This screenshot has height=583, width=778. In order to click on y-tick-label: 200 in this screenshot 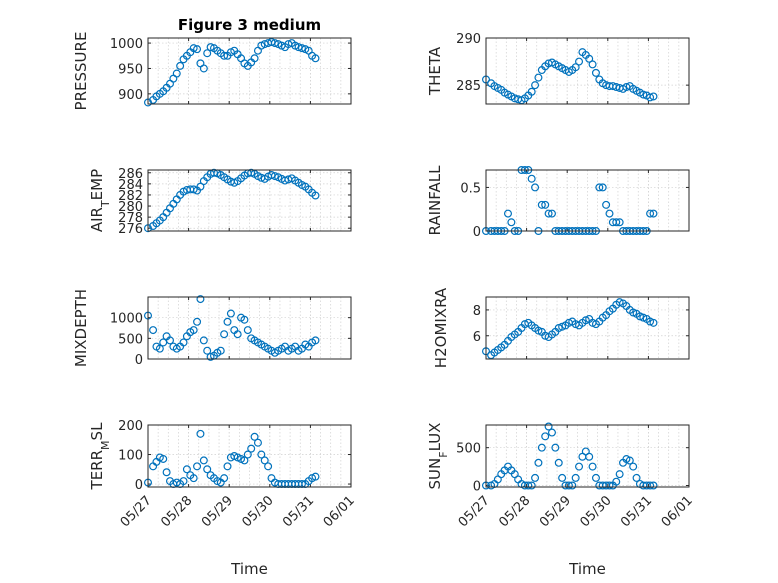, I will do `click(130, 426)`.